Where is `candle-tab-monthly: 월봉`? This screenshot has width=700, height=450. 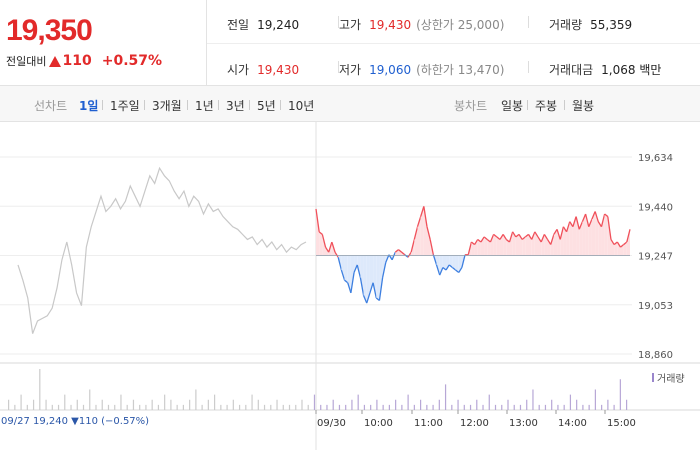 candle-tab-monthly: 월봉 is located at coordinates (583, 106).